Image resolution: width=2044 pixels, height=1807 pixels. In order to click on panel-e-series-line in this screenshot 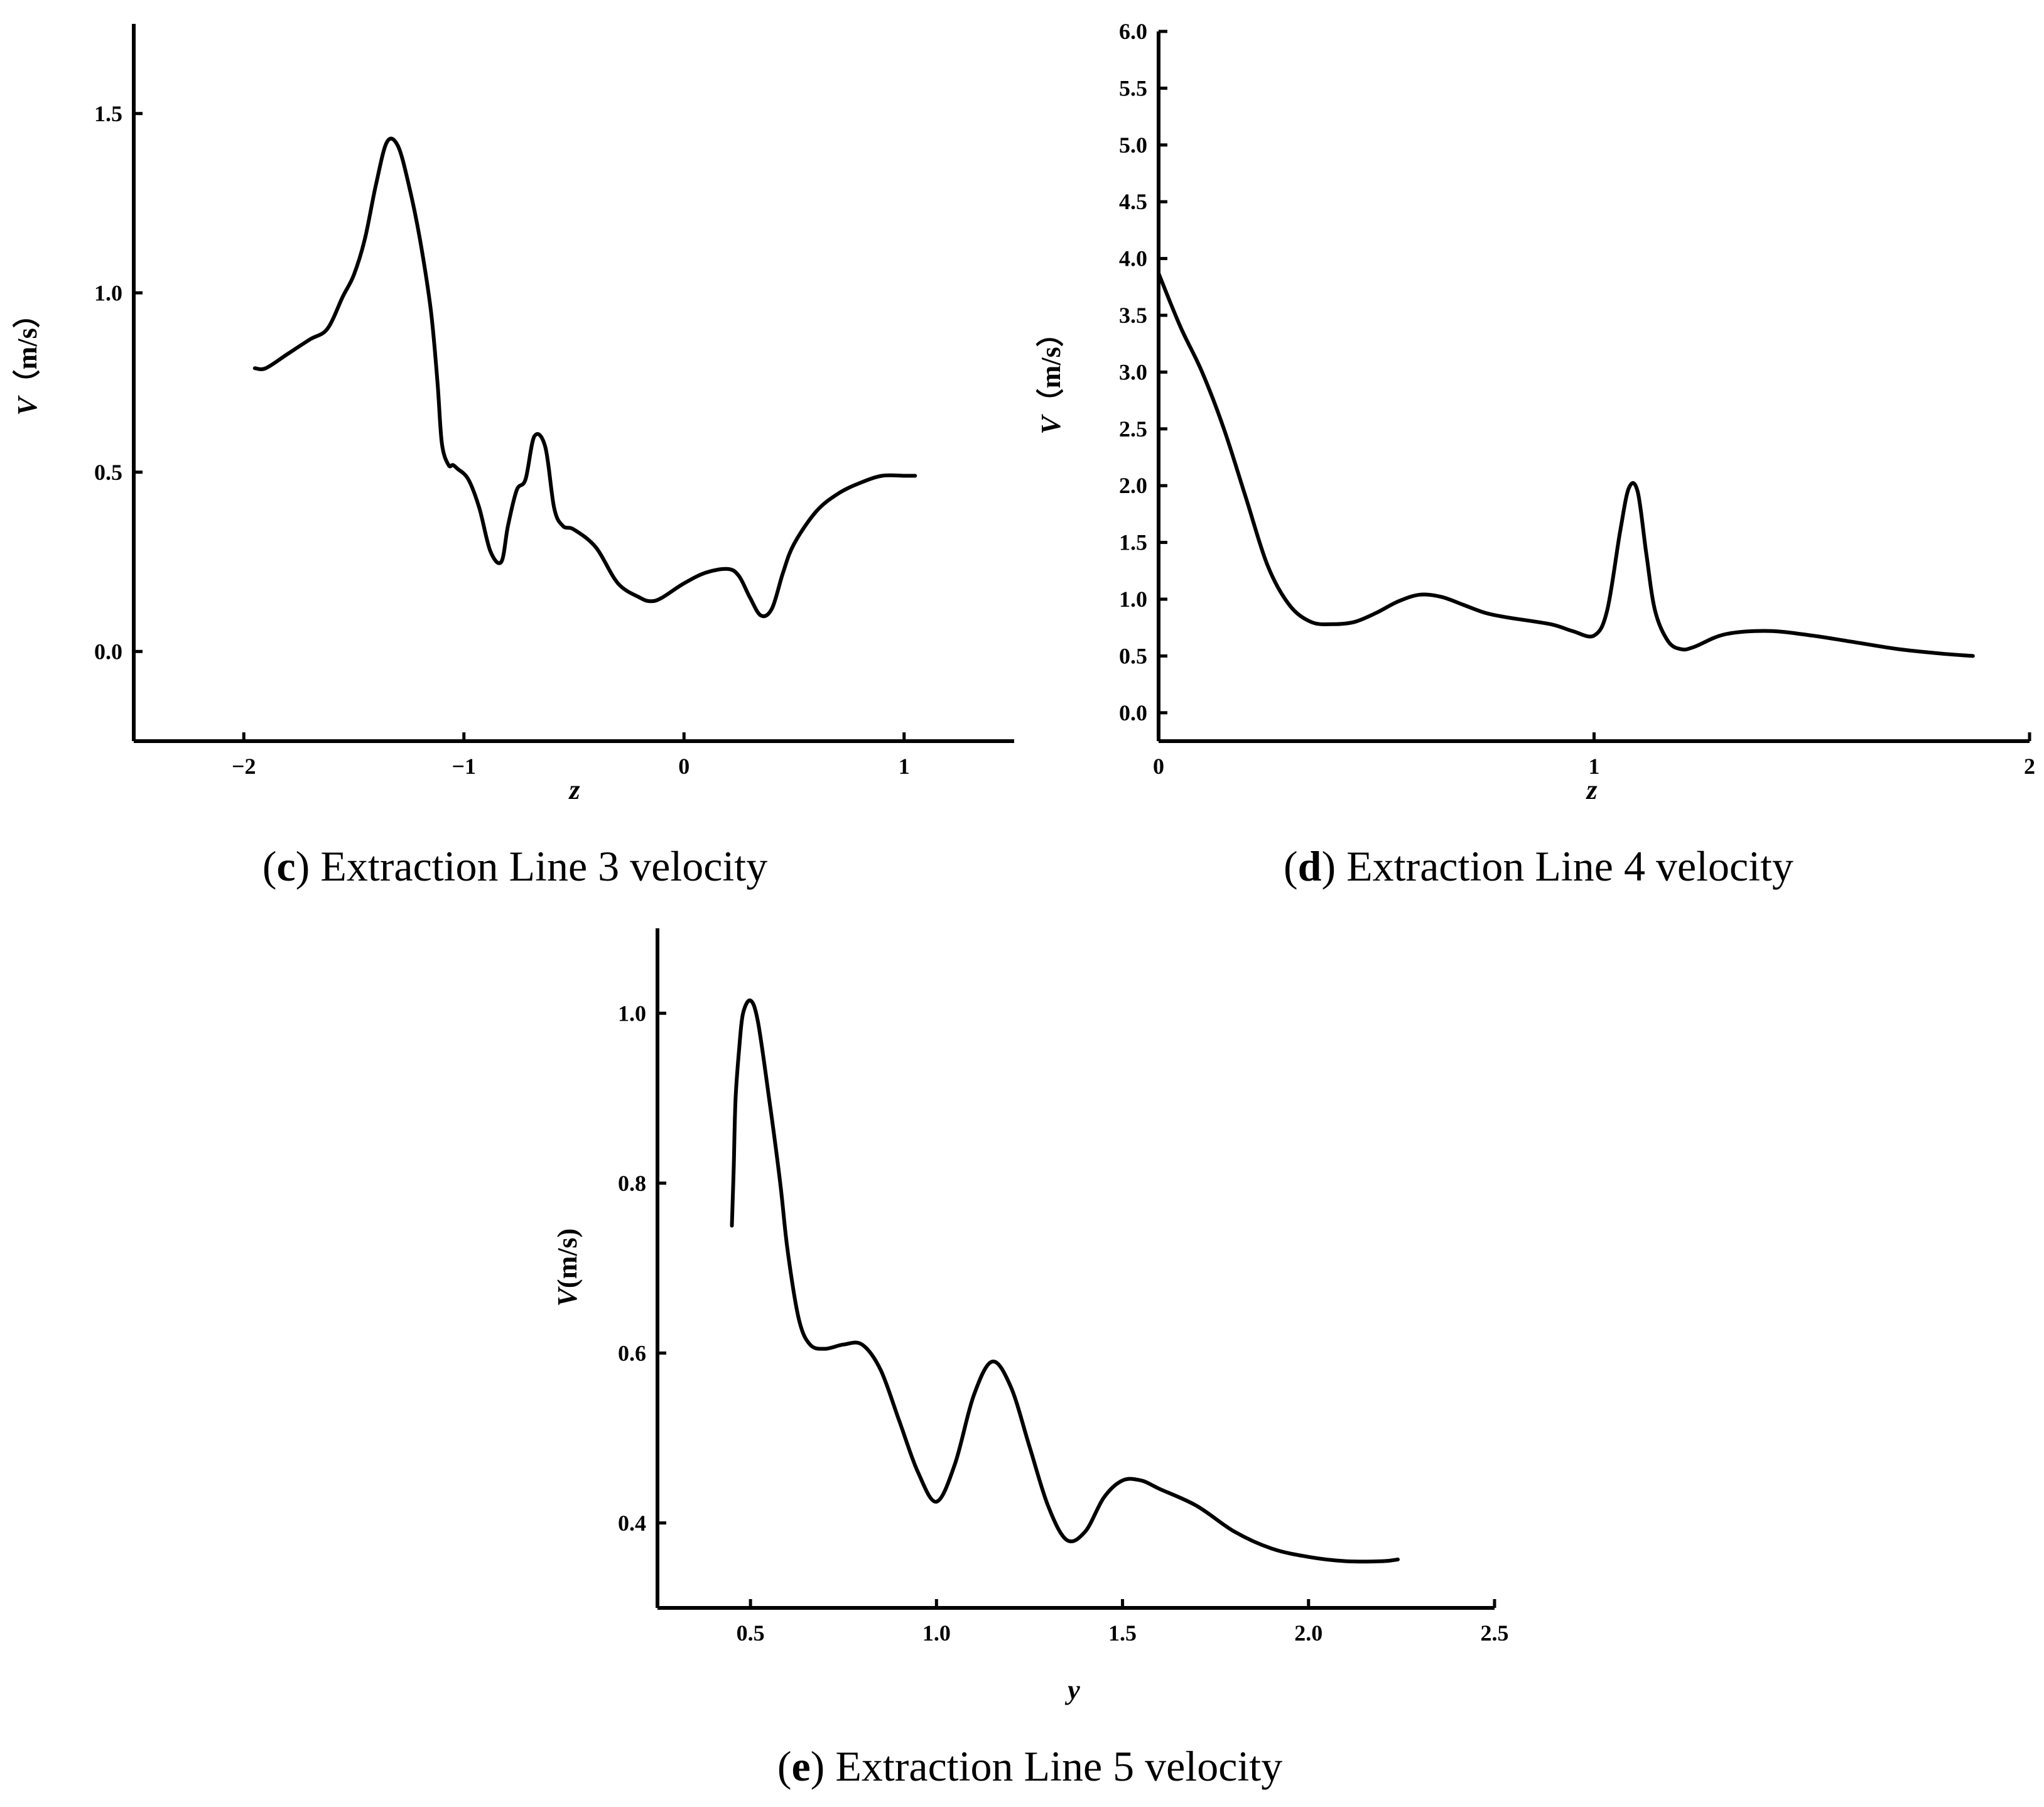, I will do `click(1065, 1281)`.